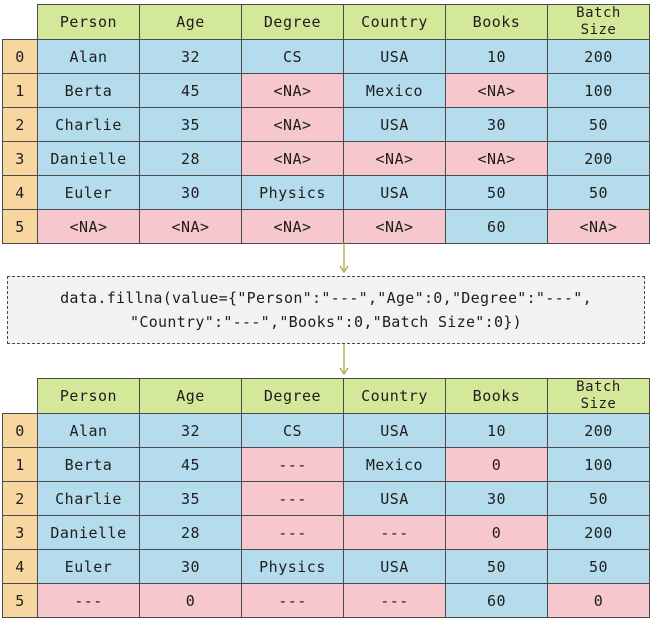 The image size is (655, 621). I want to click on table-cell: Berta, so click(88, 464).